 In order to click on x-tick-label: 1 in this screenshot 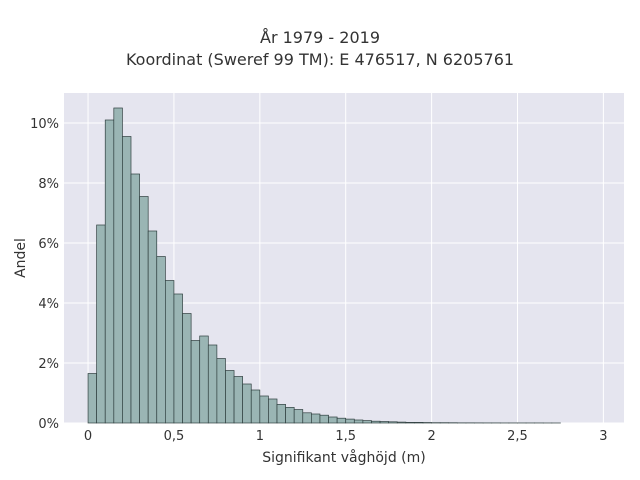, I will do `click(260, 436)`.